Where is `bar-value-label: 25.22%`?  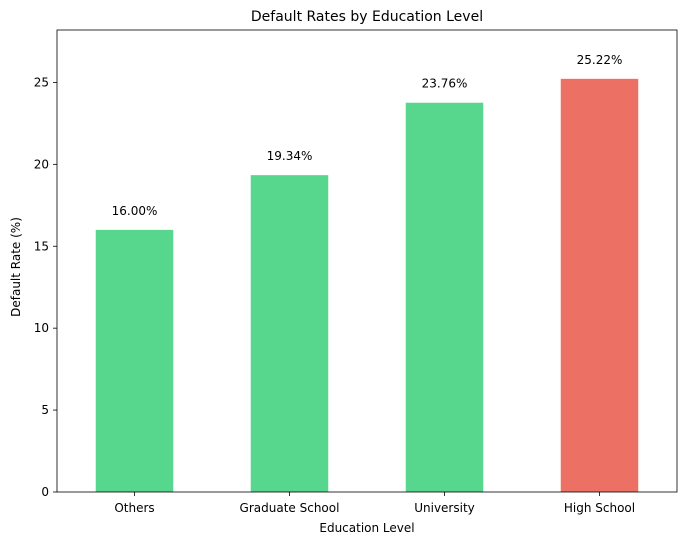
bar-value-label: 25.22% is located at coordinates (600, 60).